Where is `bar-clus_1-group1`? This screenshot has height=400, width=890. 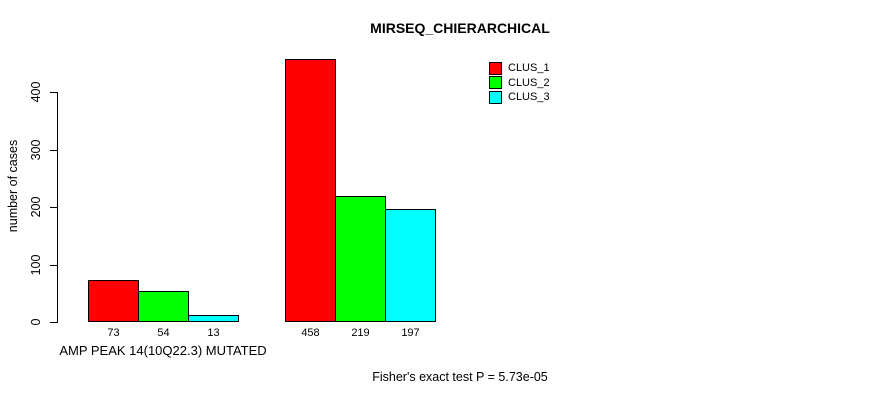 bar-clus_1-group1 is located at coordinates (113, 301).